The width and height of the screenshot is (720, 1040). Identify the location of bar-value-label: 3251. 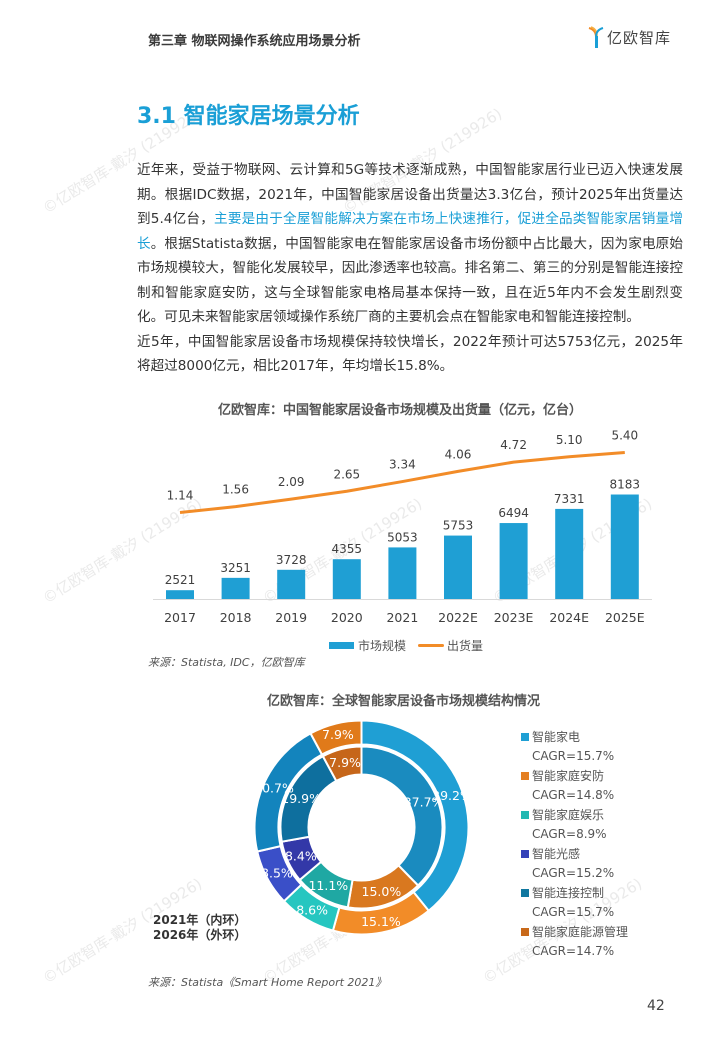
(235, 568).